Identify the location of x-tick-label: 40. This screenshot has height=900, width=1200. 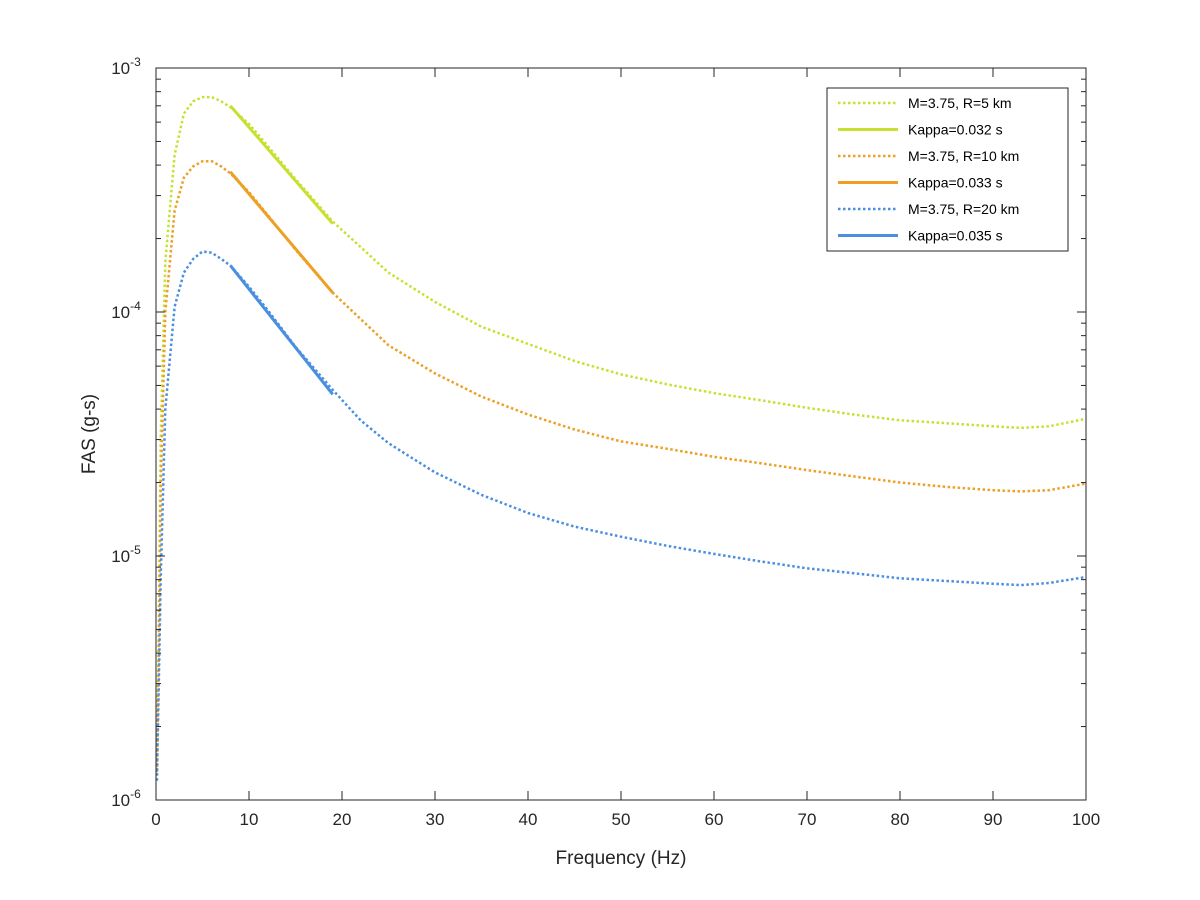
(528, 819).